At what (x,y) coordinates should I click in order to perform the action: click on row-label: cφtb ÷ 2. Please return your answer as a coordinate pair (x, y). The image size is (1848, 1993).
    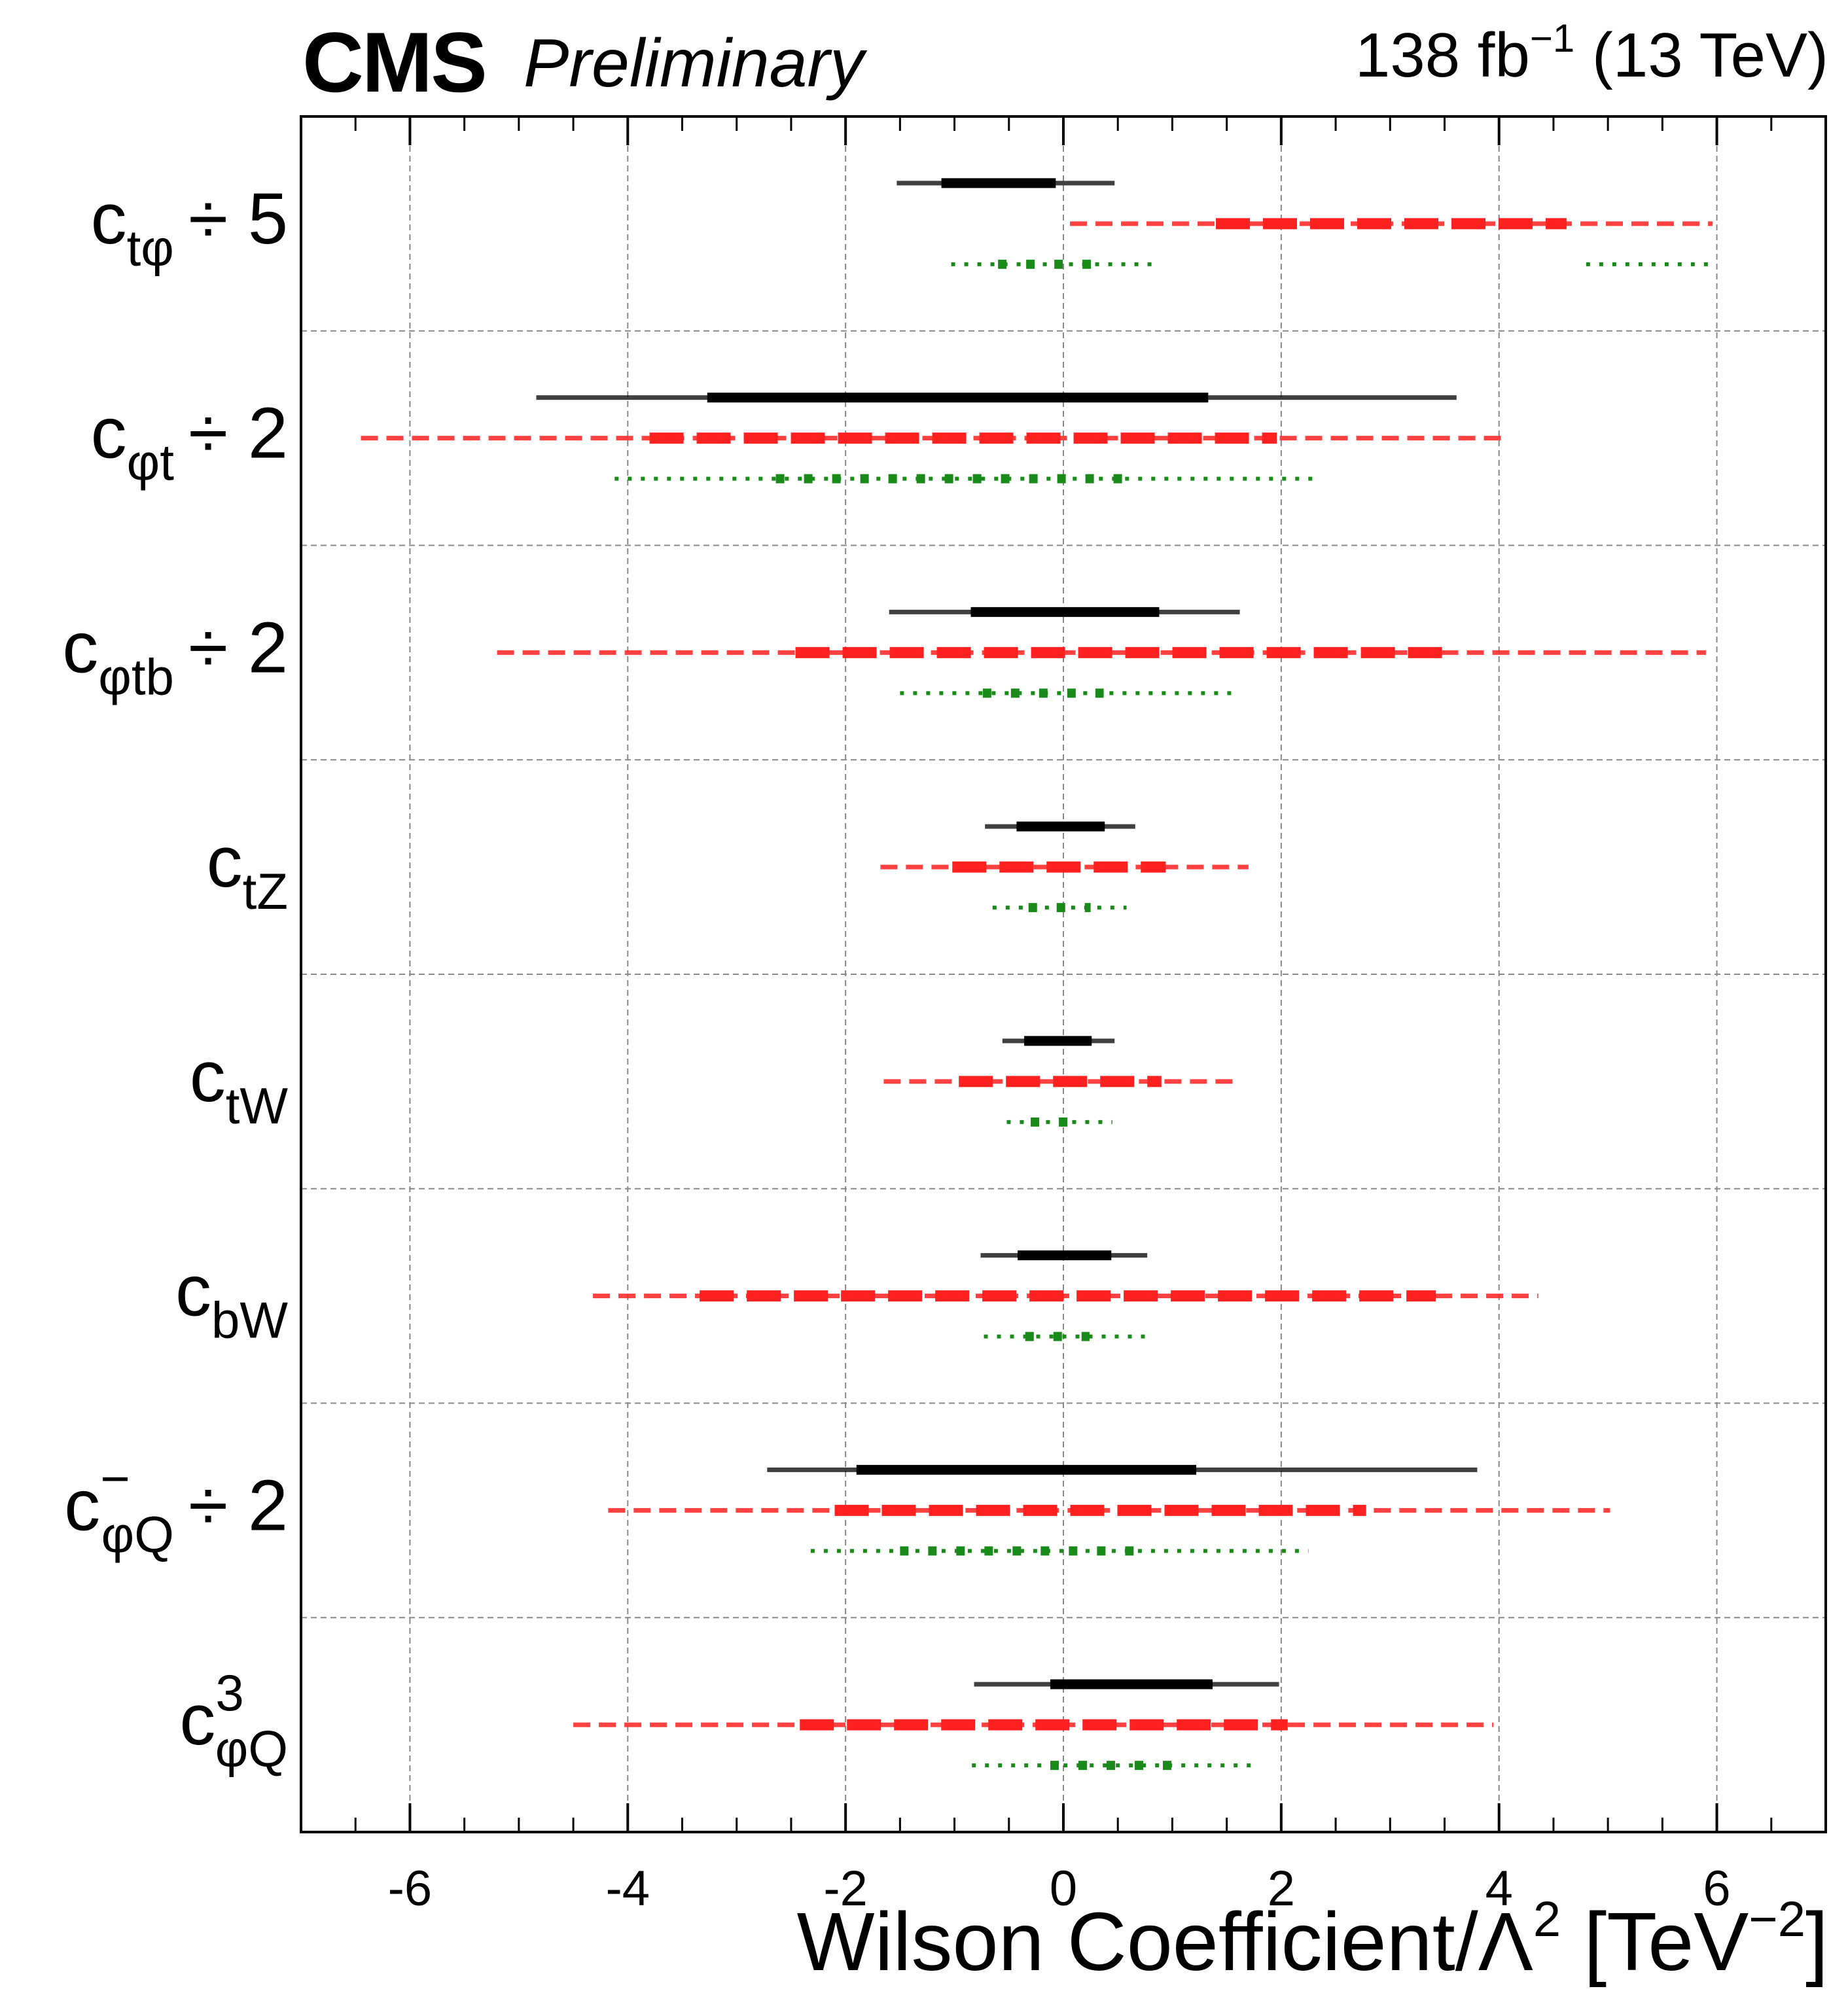
    Looking at the image, I should click on (175, 656).